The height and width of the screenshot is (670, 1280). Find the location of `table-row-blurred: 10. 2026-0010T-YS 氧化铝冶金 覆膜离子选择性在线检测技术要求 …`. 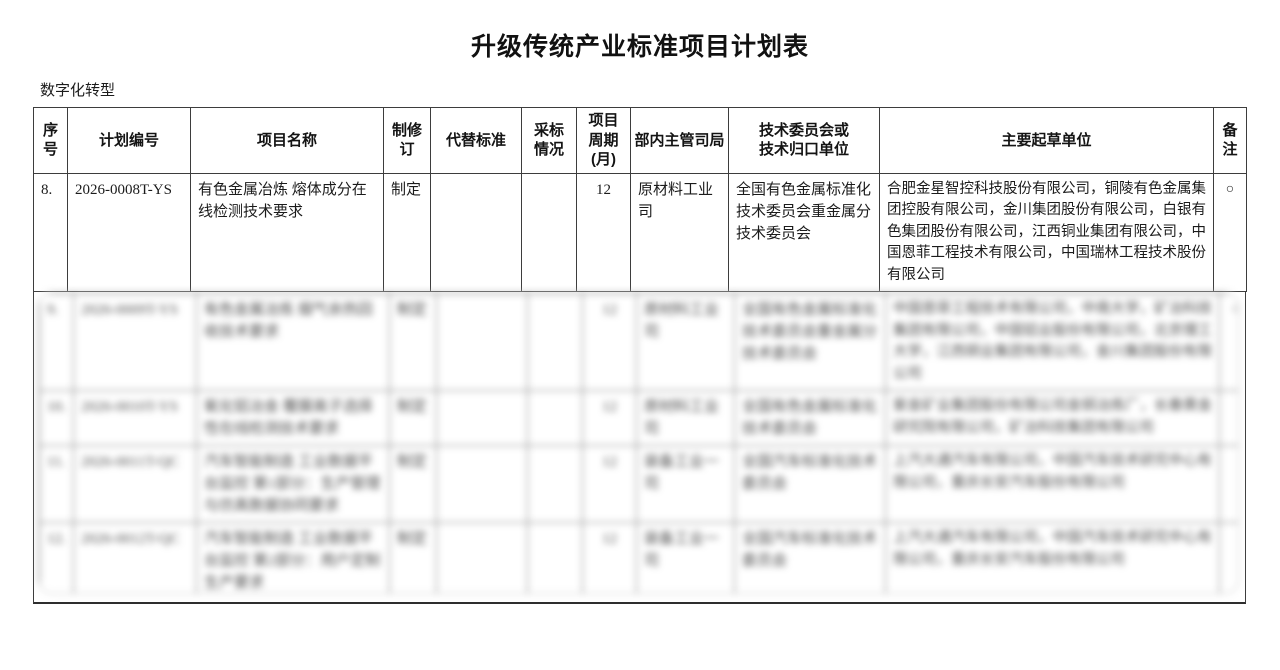

table-row-blurred: 10. 2026-0010T-YS 氧化铝冶金 覆膜离子选择性在线检测技术要求 … is located at coordinates (638, 418).